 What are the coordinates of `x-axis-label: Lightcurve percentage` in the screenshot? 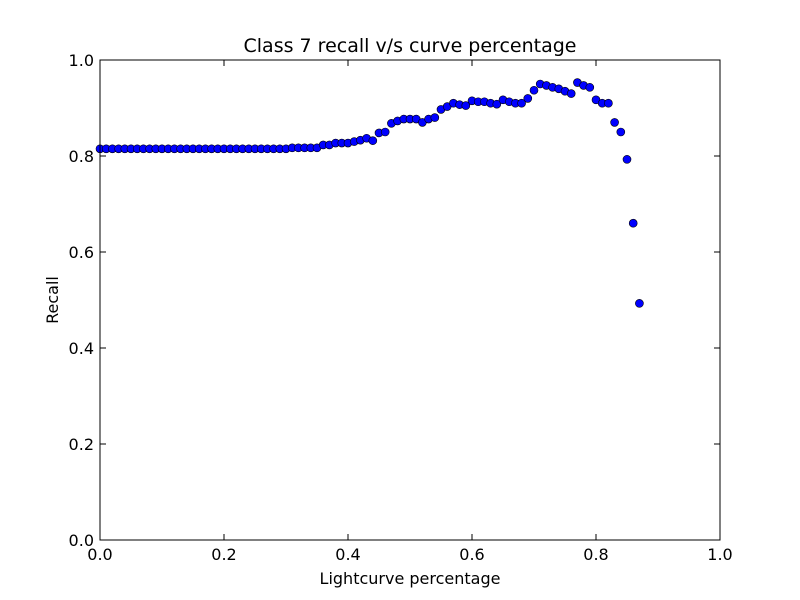 It's located at (410, 578).